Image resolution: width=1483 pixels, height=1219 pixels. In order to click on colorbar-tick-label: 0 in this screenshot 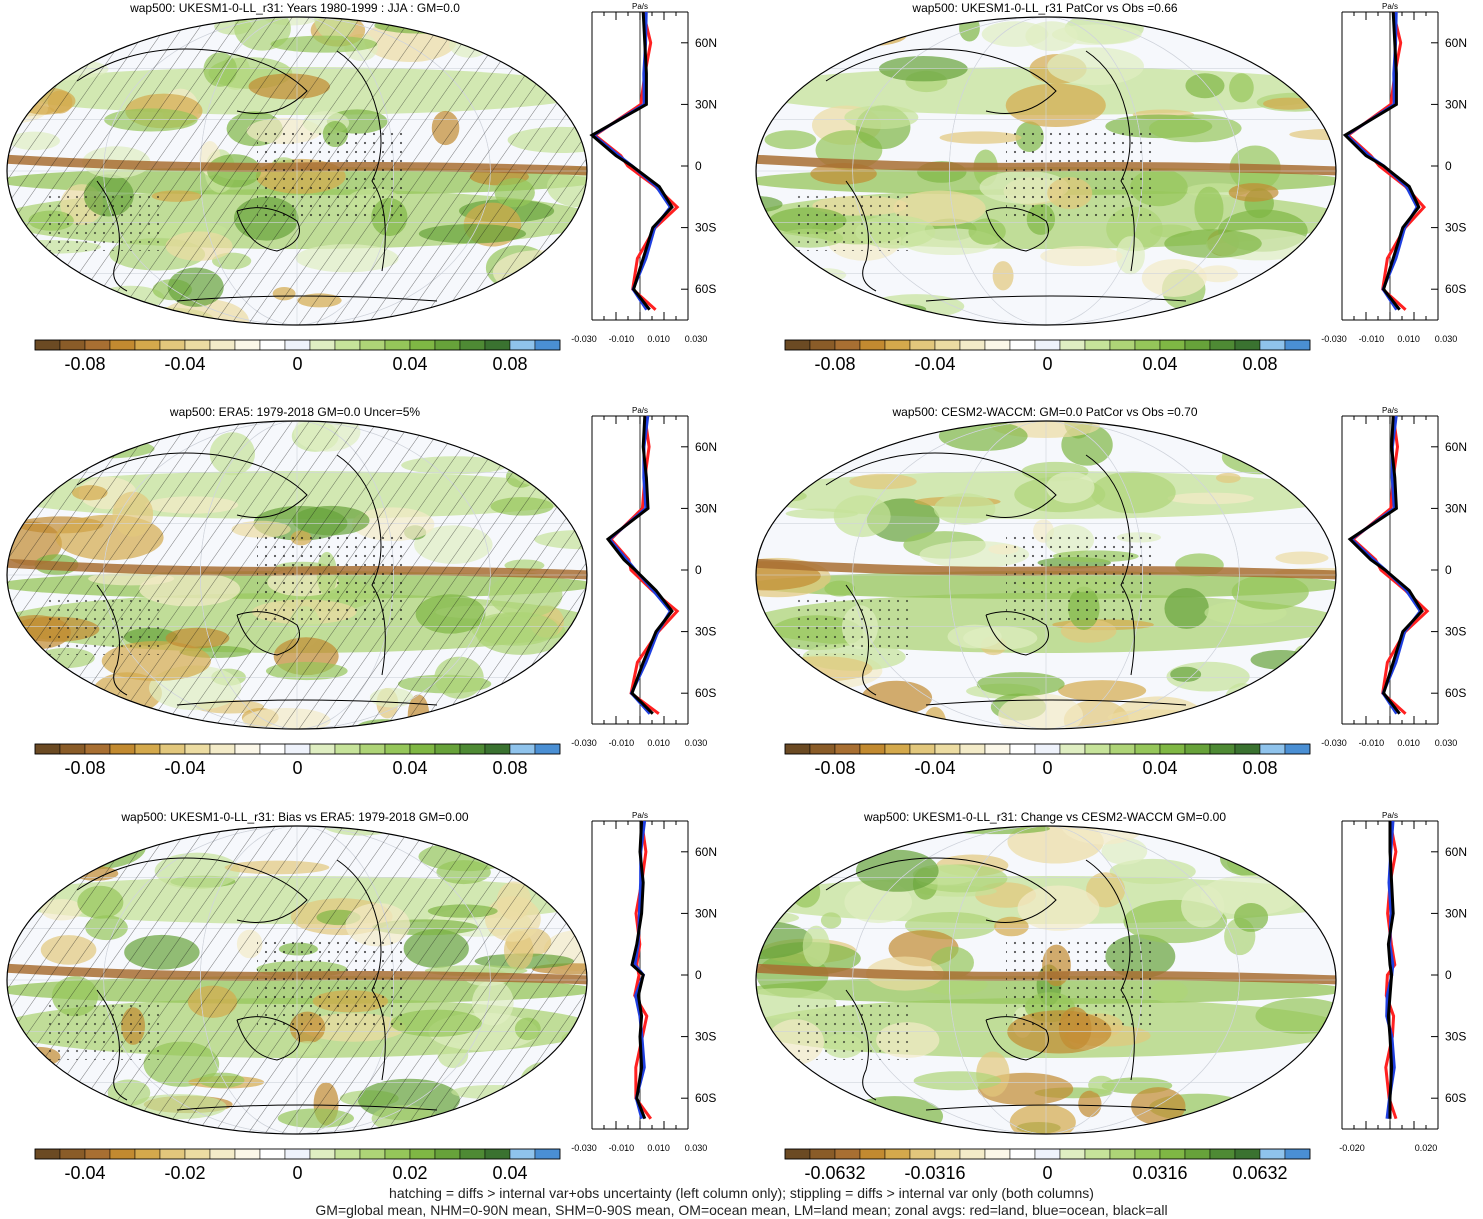, I will do `click(297, 364)`.